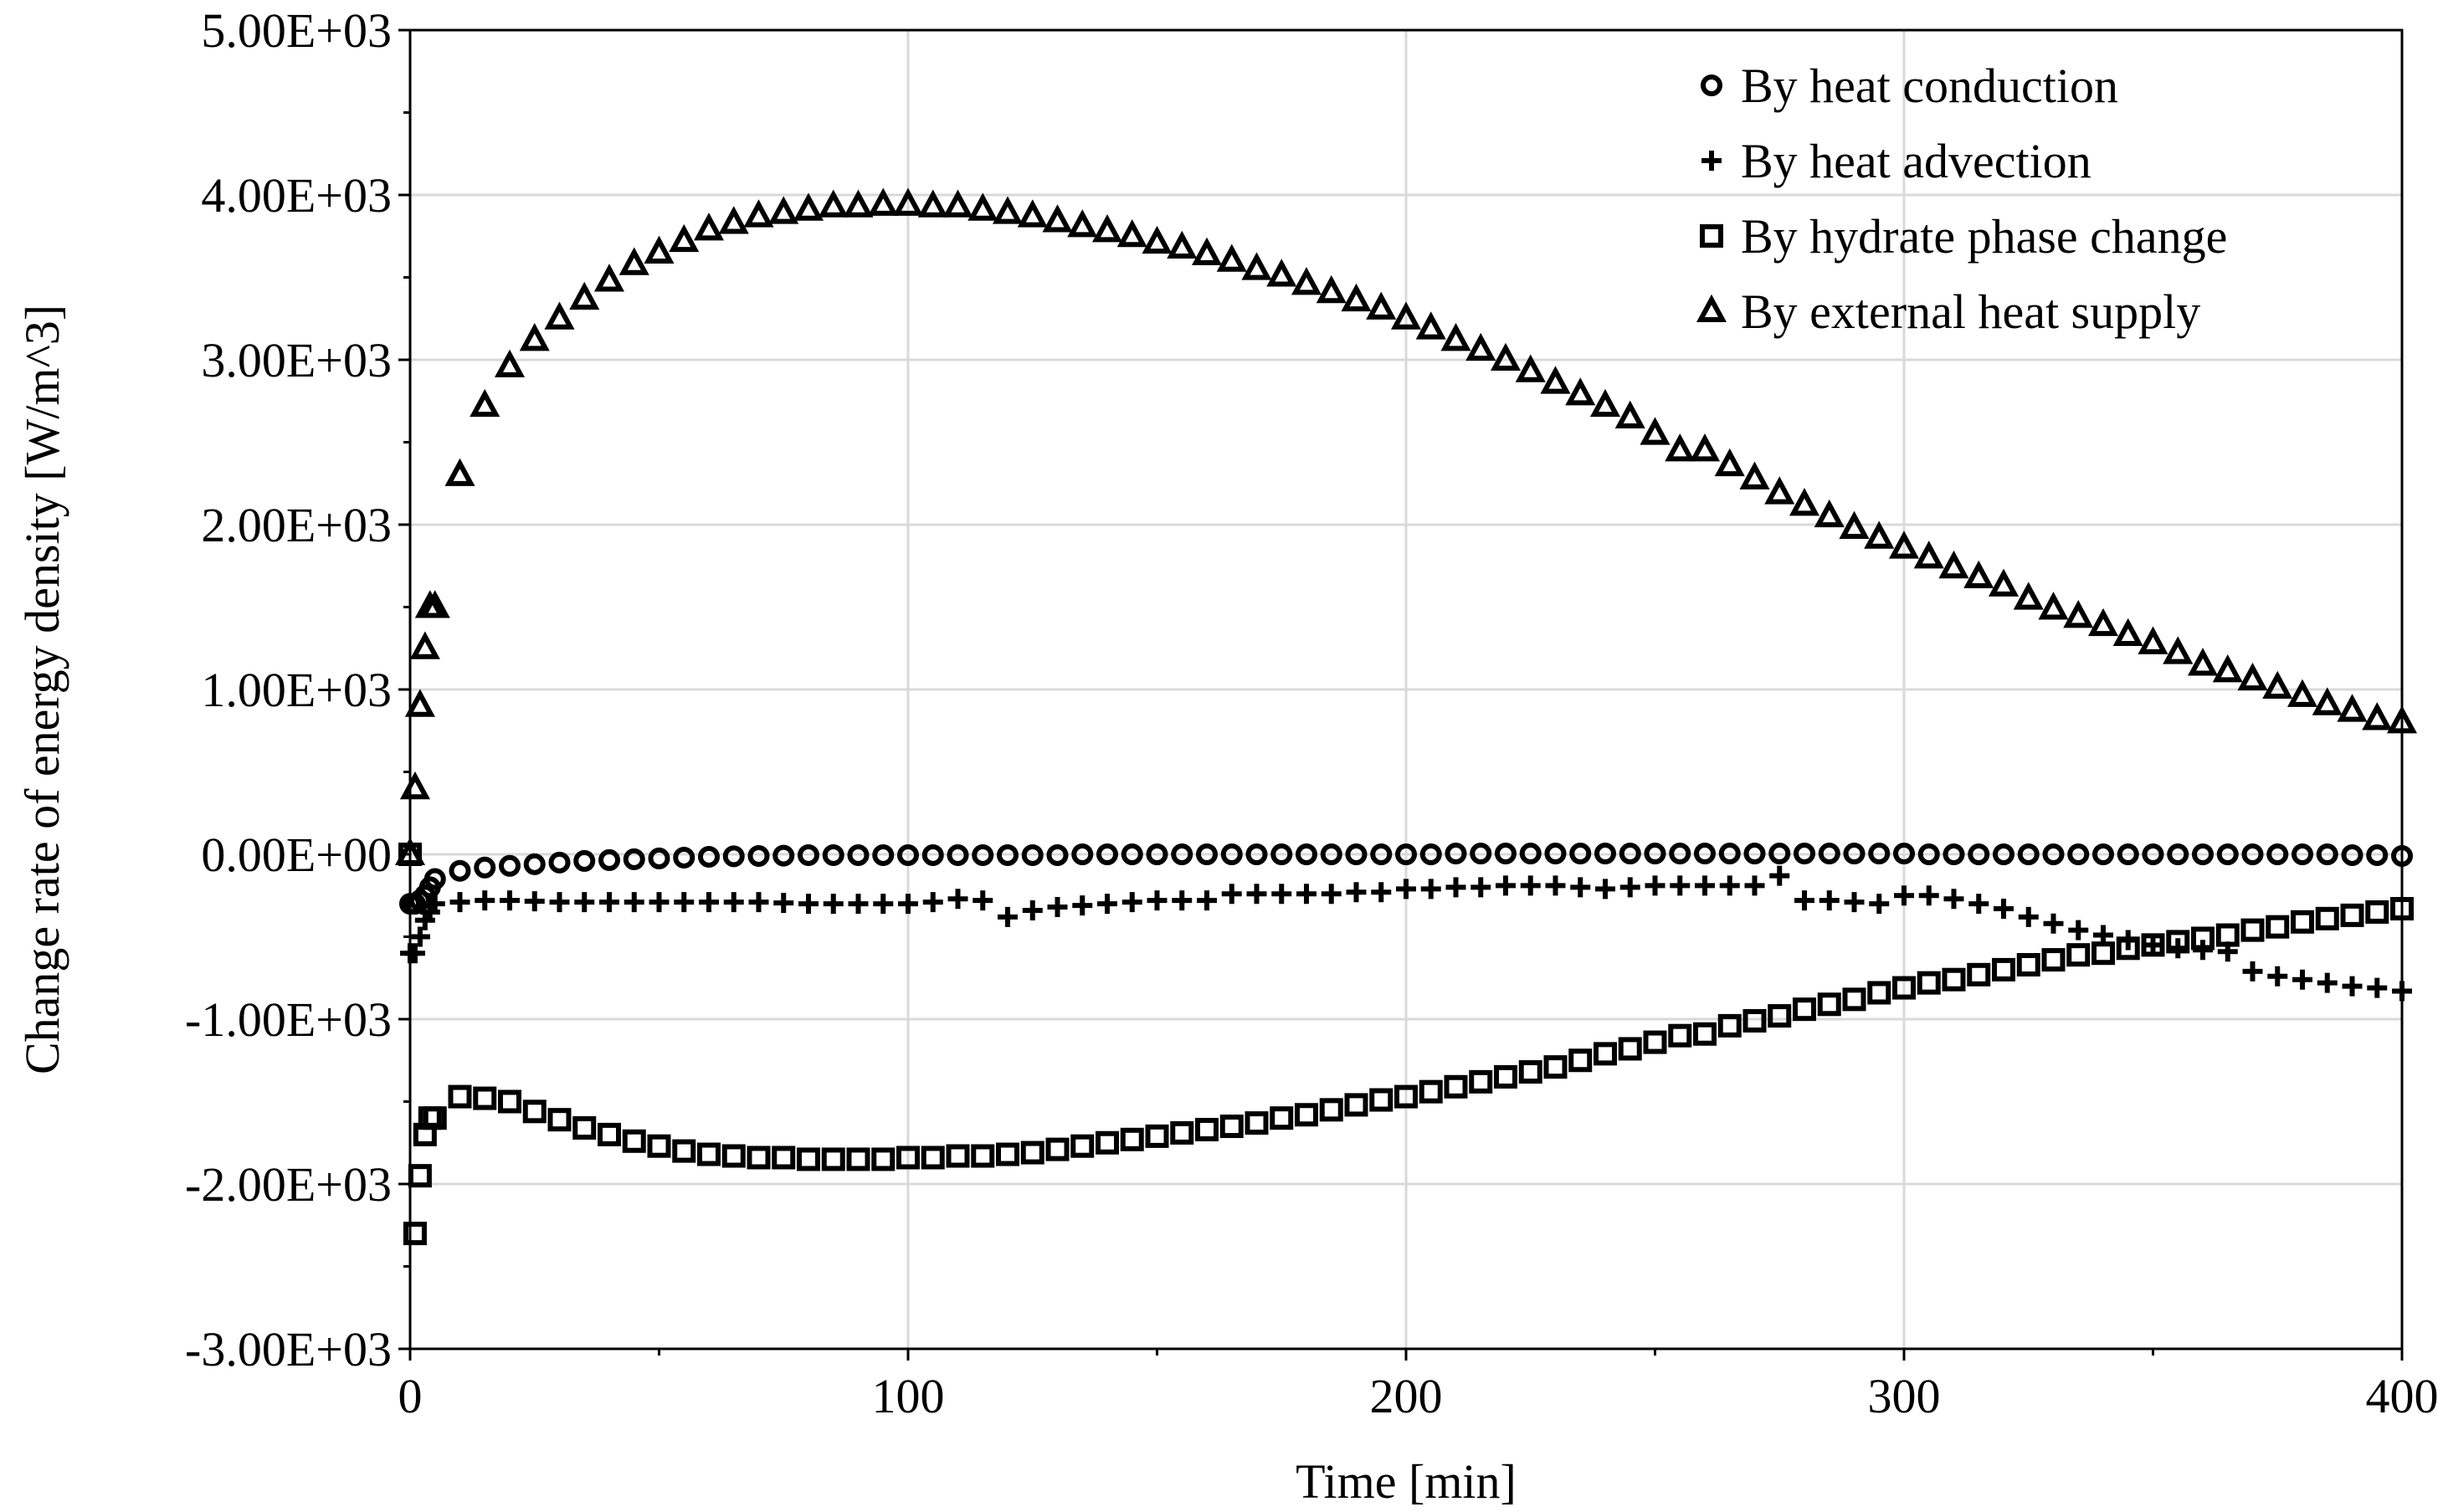 This screenshot has width=2443, height=1512. Describe the element at coordinates (42, 689) in the screenshot. I see `y-axis-title: Change rate of energy density [W/m^3]` at that location.